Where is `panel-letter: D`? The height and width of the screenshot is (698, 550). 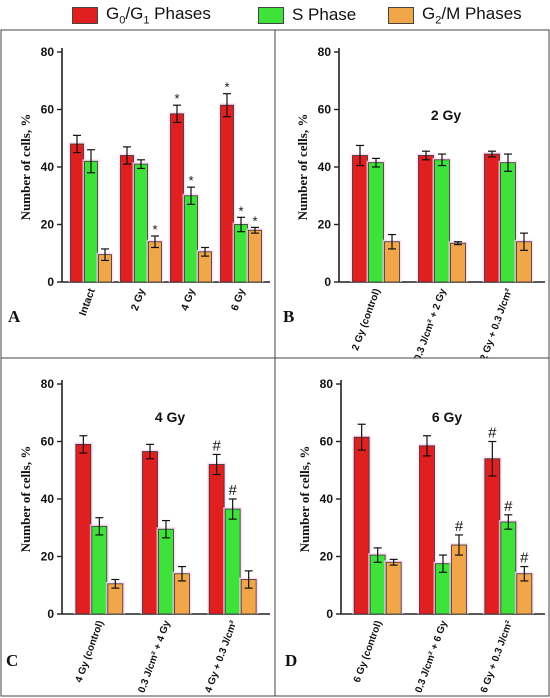
panel-letter: D is located at coordinates (291, 660).